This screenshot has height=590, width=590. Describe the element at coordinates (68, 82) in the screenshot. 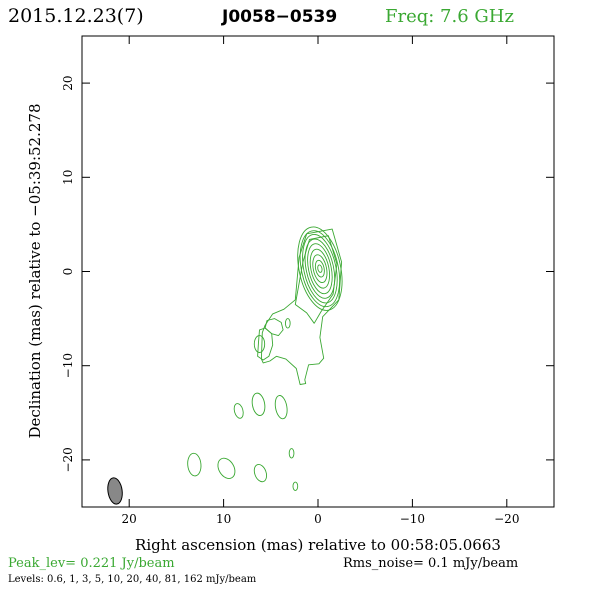

I see `y-tick-label: 20` at that location.